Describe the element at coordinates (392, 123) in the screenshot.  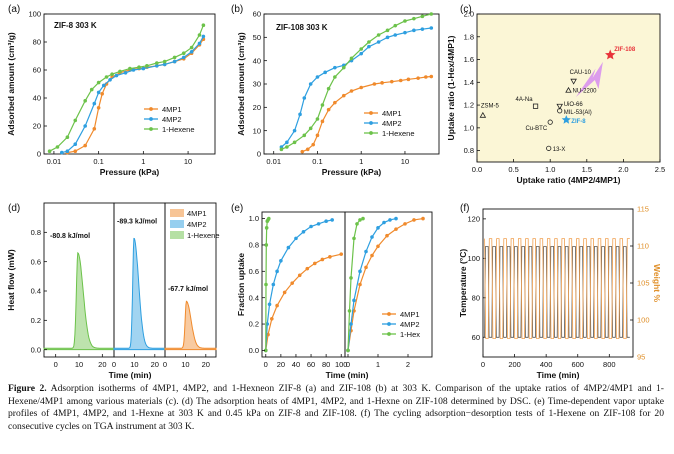
I see `panel-b-legend-label: 4MP2` at that location.